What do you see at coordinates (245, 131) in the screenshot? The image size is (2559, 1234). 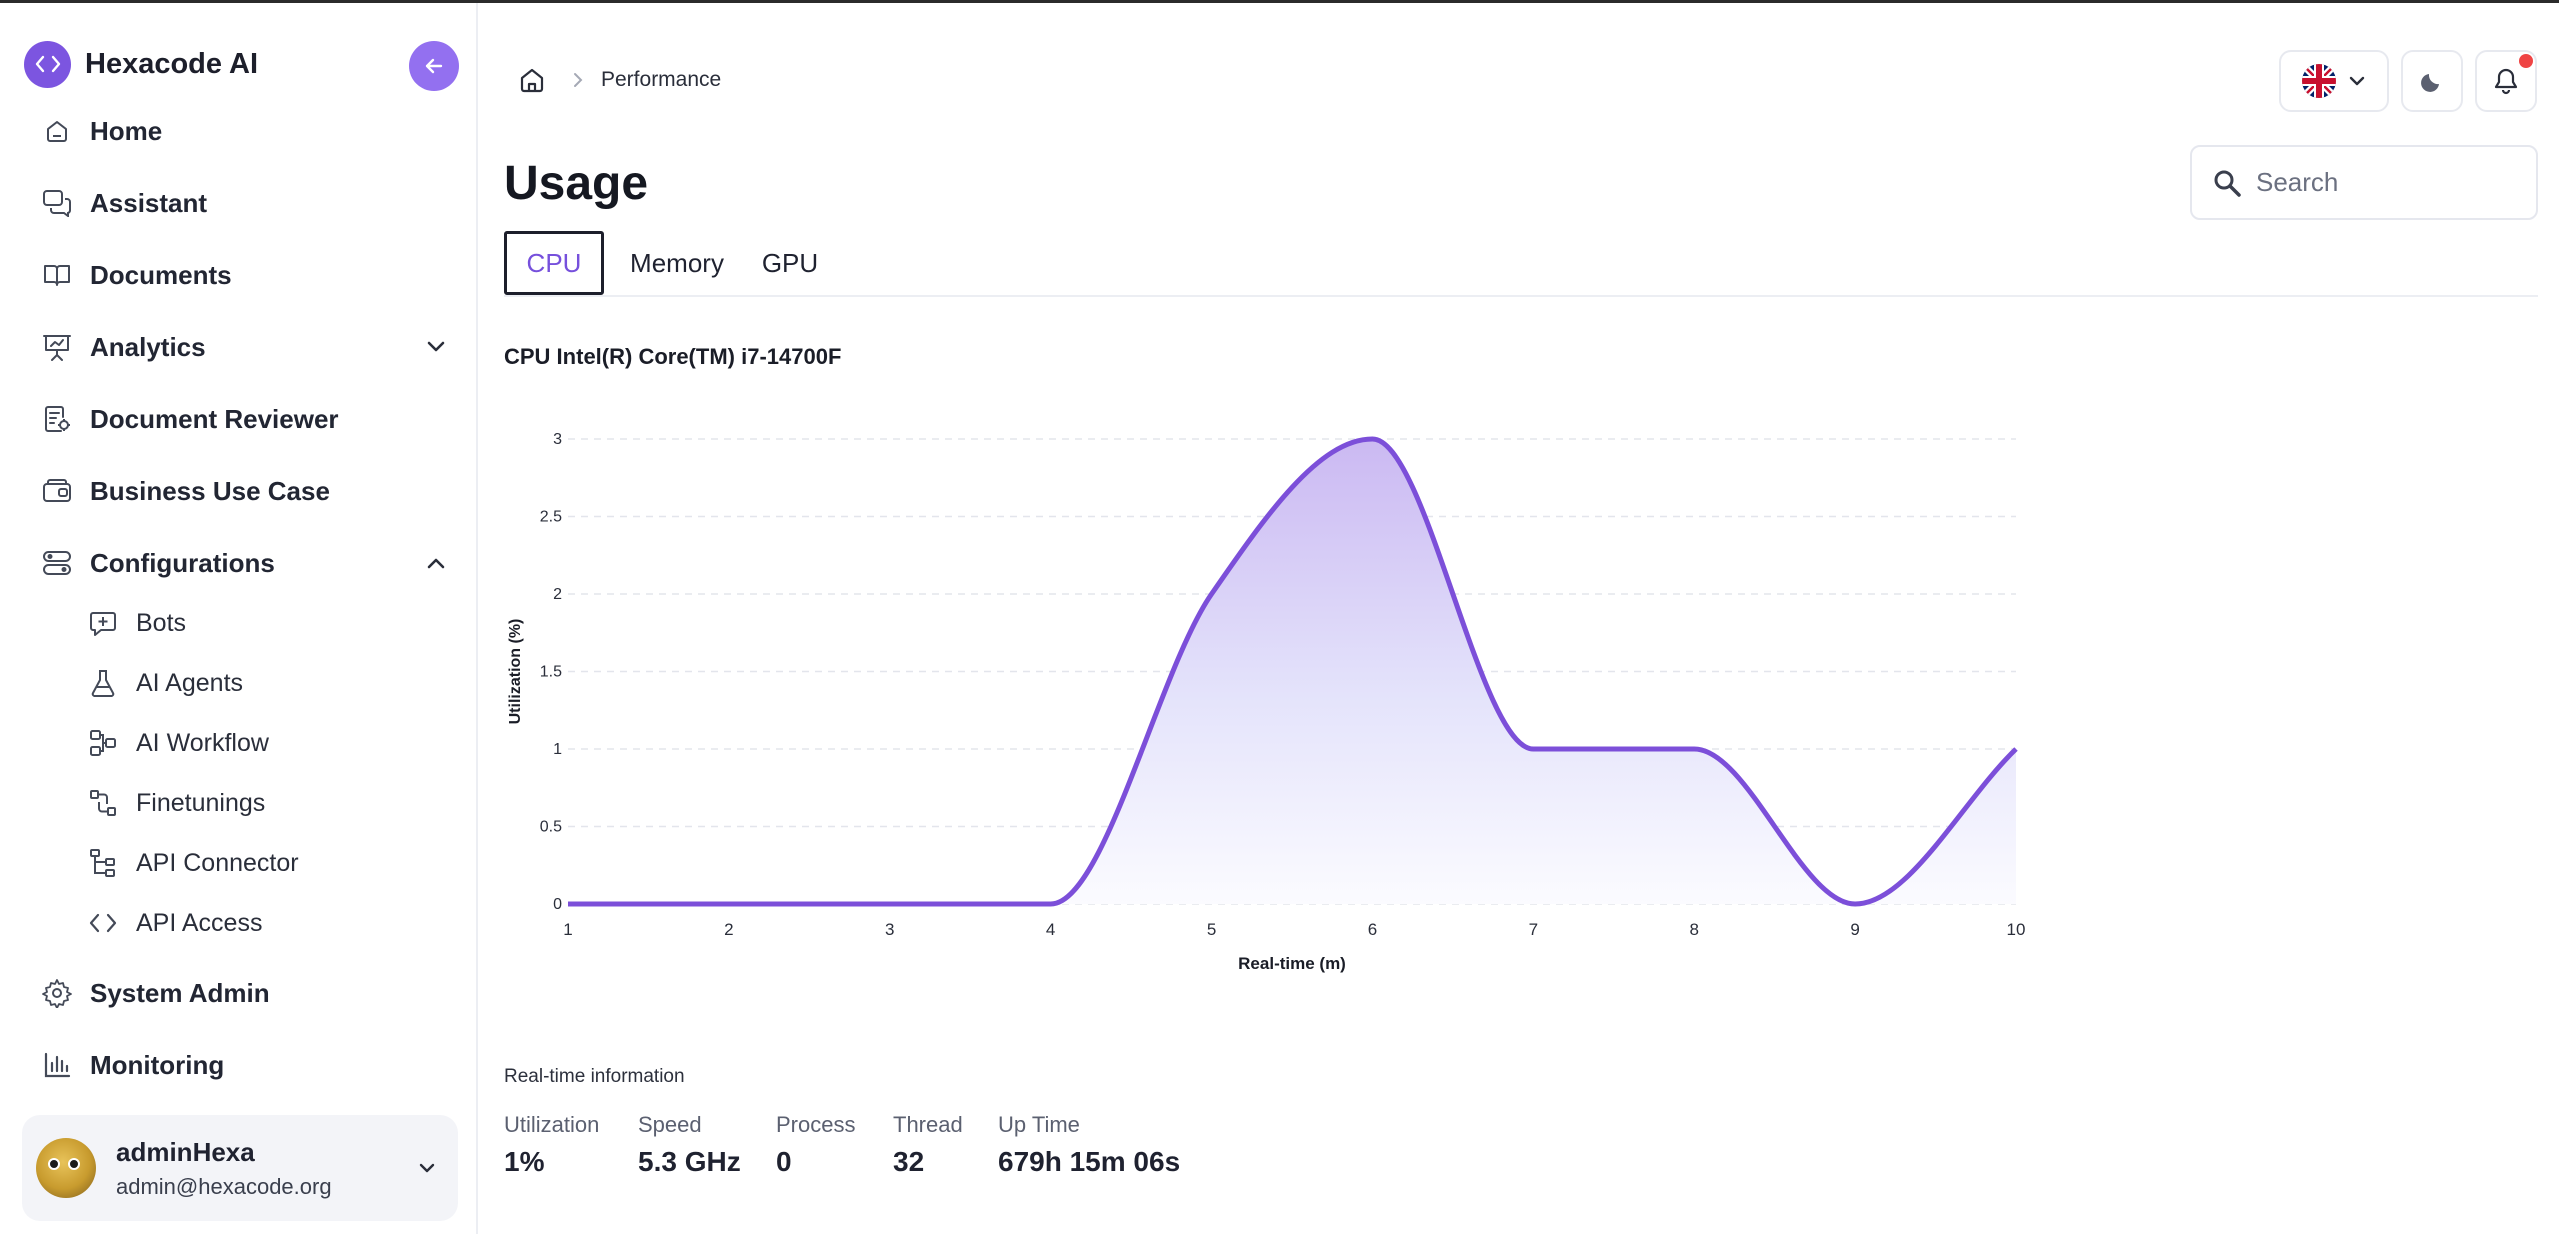 I see `sidebar-item-home: Home` at bounding box center [245, 131].